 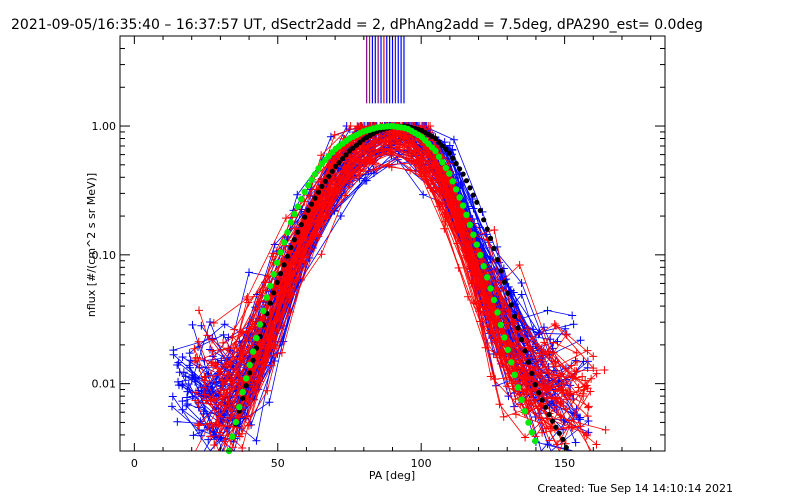 I want to click on y-tick-label: 0.01, so click(x=104, y=384).